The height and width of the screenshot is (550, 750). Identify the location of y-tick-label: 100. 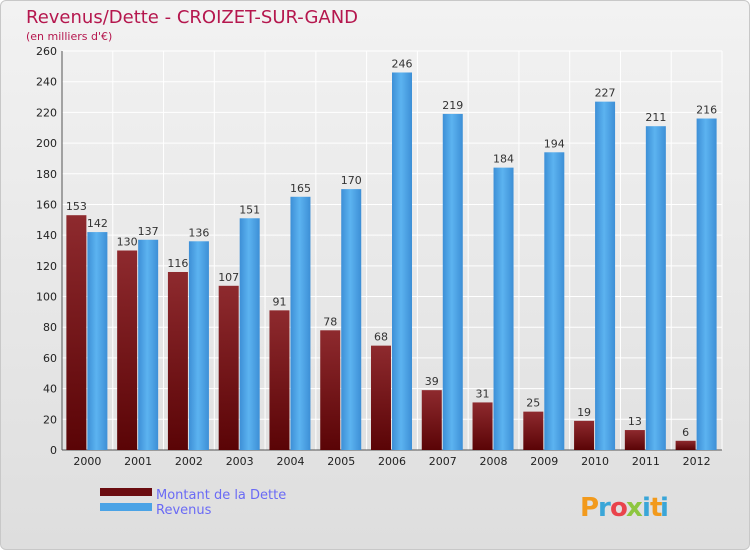
(46, 297).